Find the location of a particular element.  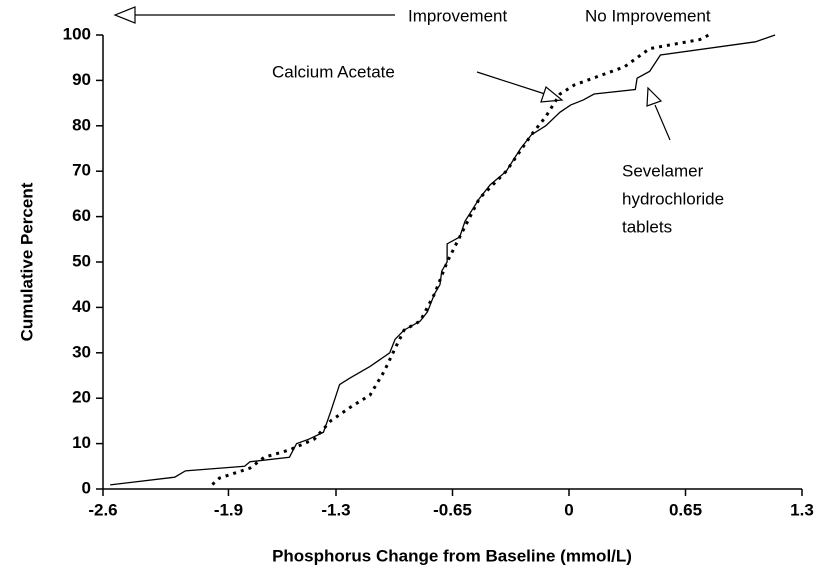

annotation: hydrochloride is located at coordinates (673, 198).